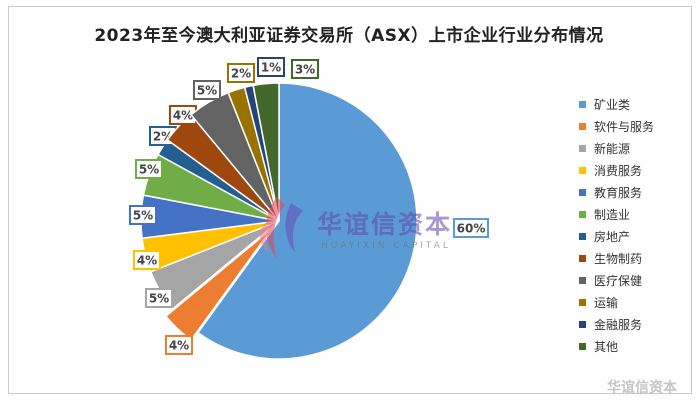 The image size is (700, 400). Describe the element at coordinates (618, 280) in the screenshot. I see `legend-label: 医疗保健` at that location.